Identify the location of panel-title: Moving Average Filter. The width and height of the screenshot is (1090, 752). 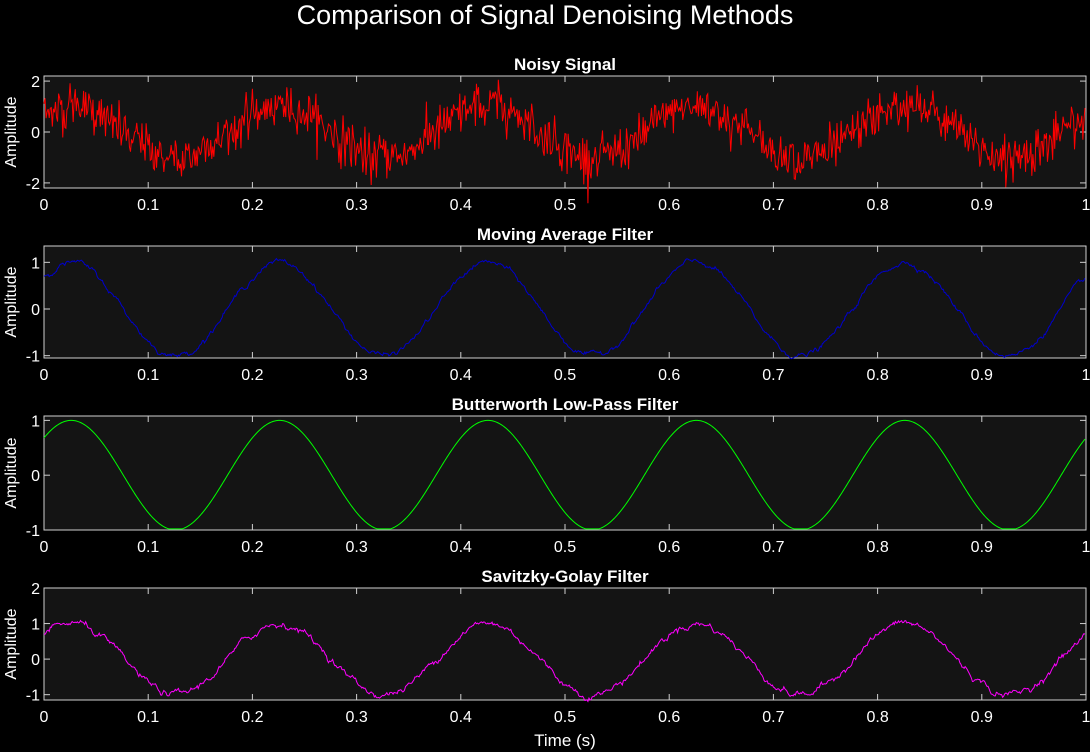
(565, 234).